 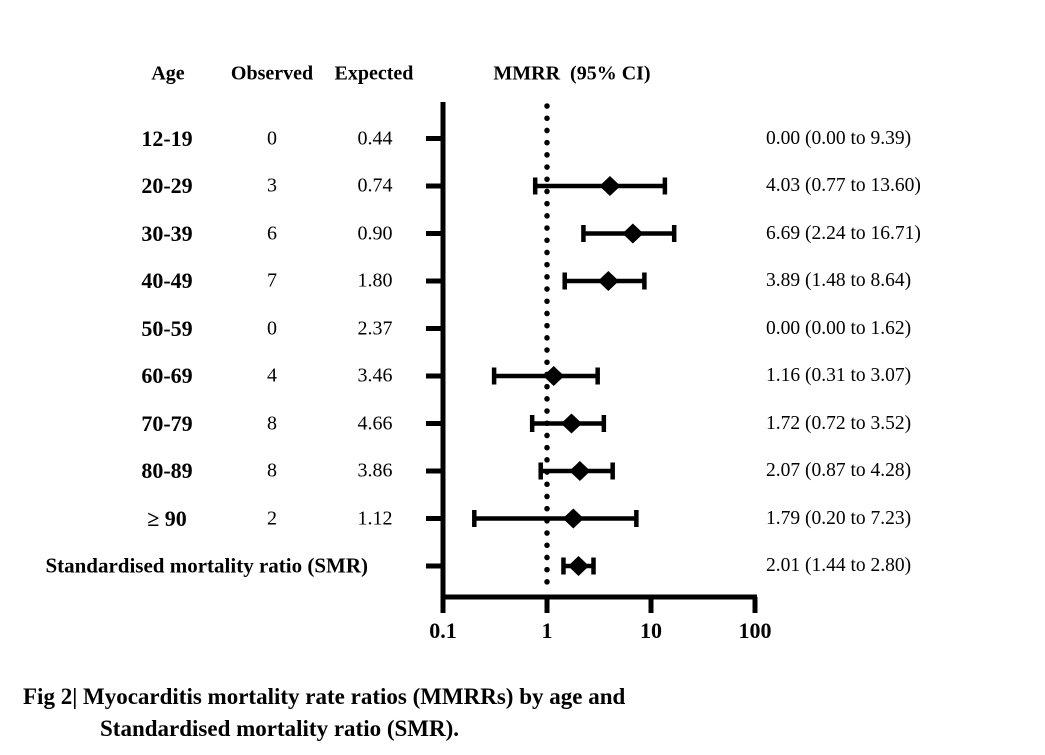 What do you see at coordinates (755, 630) in the screenshot?
I see `x-axis-tick-label: 100` at bounding box center [755, 630].